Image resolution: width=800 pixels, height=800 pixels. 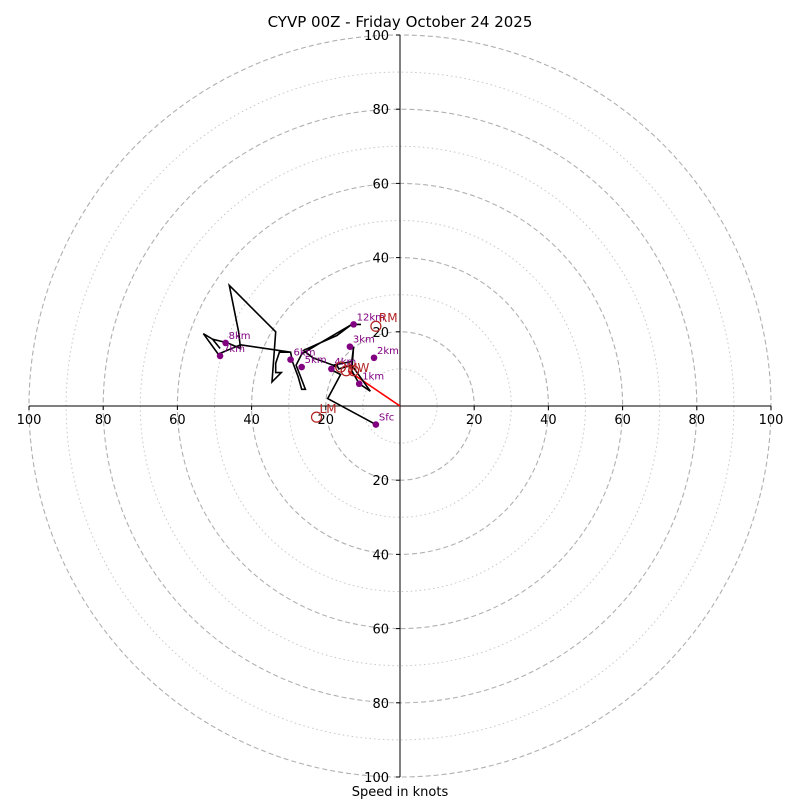 I want to click on storm-motion-label: MW, so click(x=358, y=368).